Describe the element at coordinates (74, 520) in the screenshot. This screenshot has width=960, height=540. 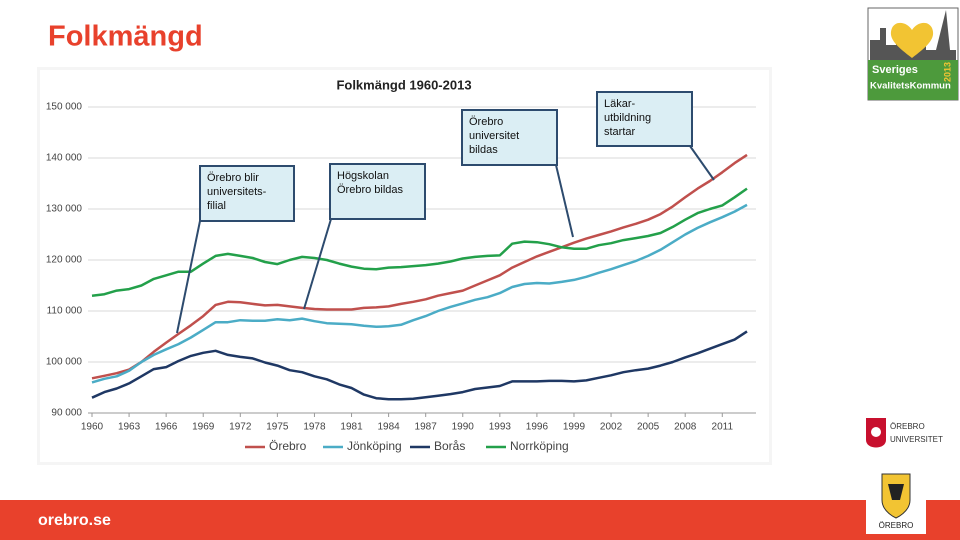
I see `footer-text: orebro.se` at that location.